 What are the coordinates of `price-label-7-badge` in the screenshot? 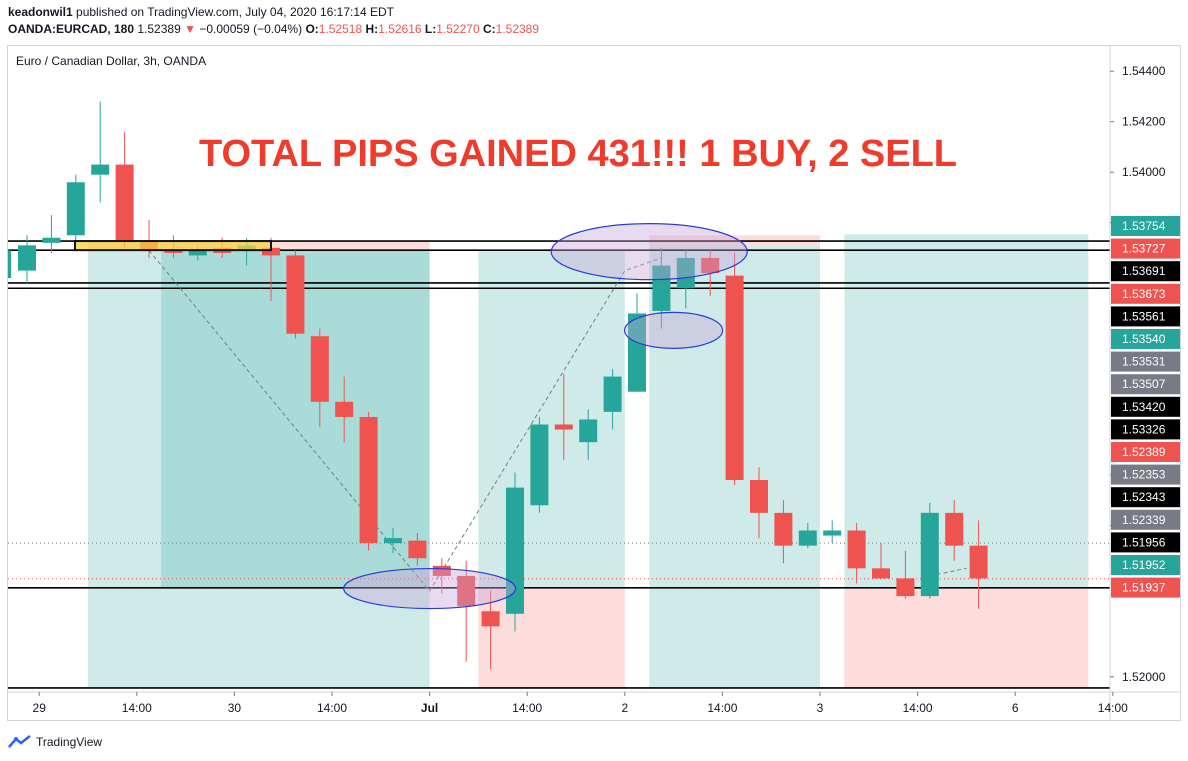 It's located at (1145, 384).